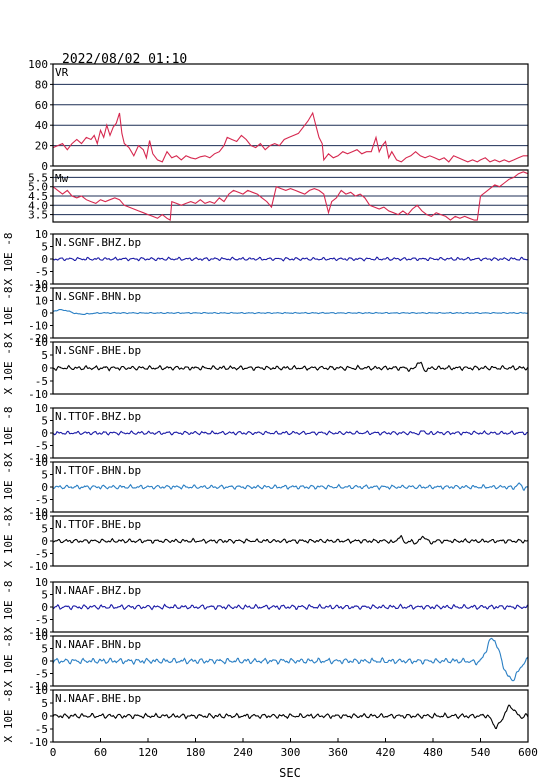 The width and height of the screenshot is (554, 781). Describe the element at coordinates (62, 72) in the screenshot. I see `panel-label: VR` at that location.